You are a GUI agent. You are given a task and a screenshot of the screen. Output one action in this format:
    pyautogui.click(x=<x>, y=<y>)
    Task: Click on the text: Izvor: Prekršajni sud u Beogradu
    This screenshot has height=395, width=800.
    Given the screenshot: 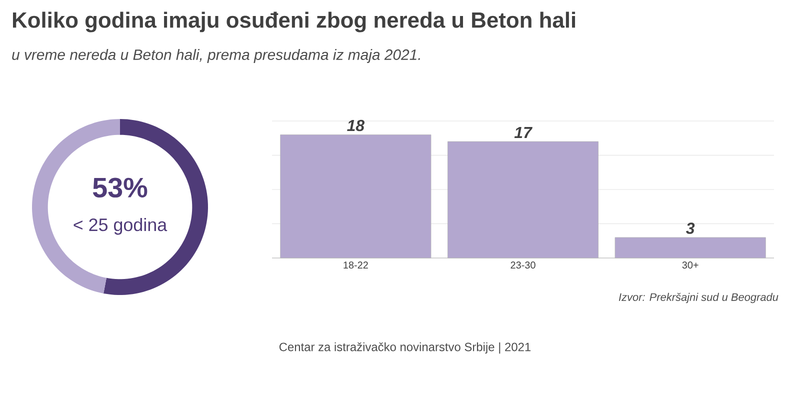 What is the action you would take?
    pyautogui.click(x=698, y=298)
    